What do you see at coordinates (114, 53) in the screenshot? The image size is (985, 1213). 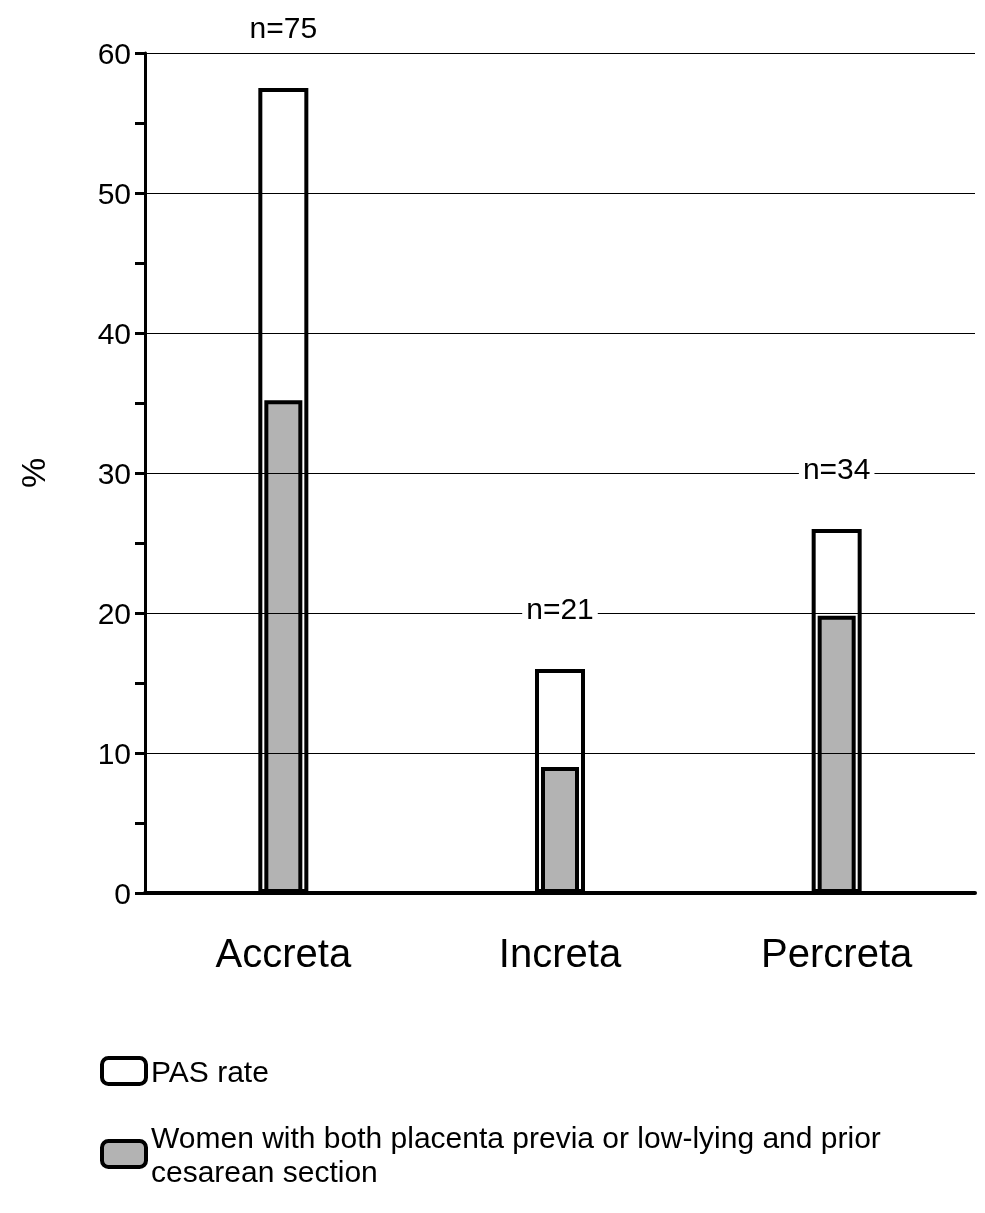 I see `y-tick-label: 60` at bounding box center [114, 53].